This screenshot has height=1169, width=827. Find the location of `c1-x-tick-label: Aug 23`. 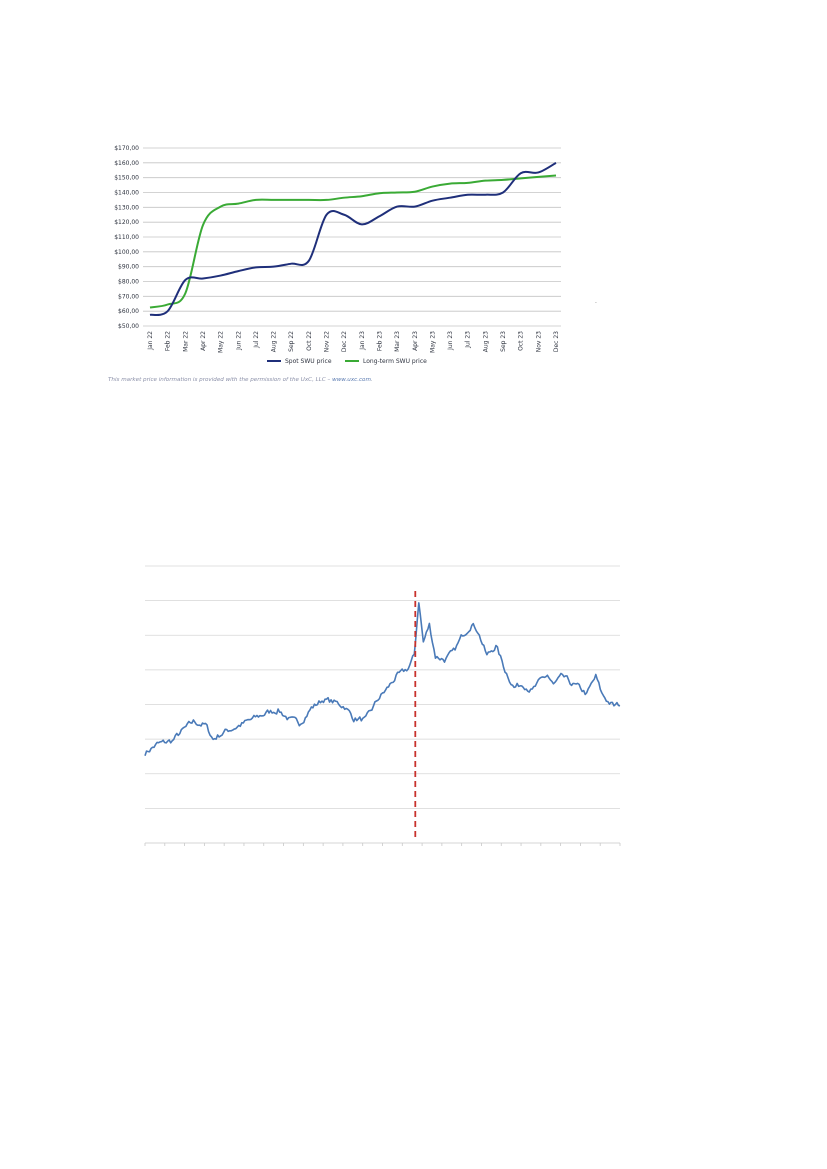

c1-x-tick-label: Aug 23 is located at coordinates (485, 341).